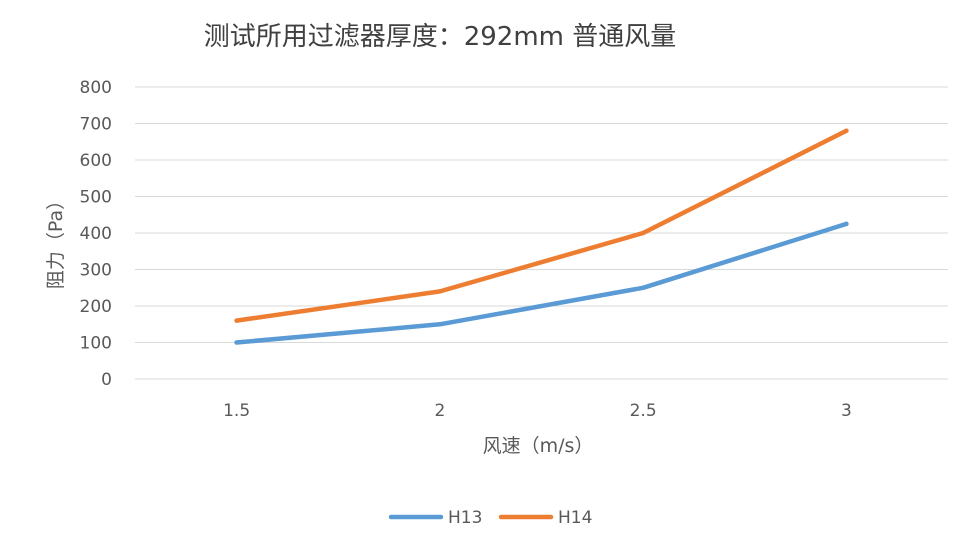 Image resolution: width=980 pixels, height=546 pixels. I want to click on legend-label-h13: H13, so click(465, 518).